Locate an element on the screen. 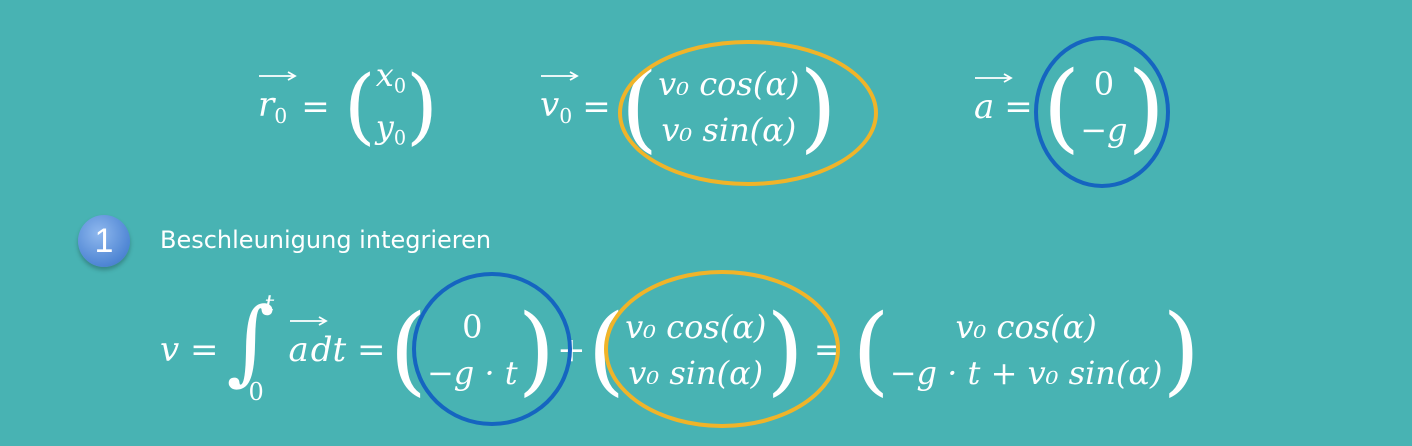 This screenshot has width=1412, height=446. v0-equals: = is located at coordinates (596, 107).